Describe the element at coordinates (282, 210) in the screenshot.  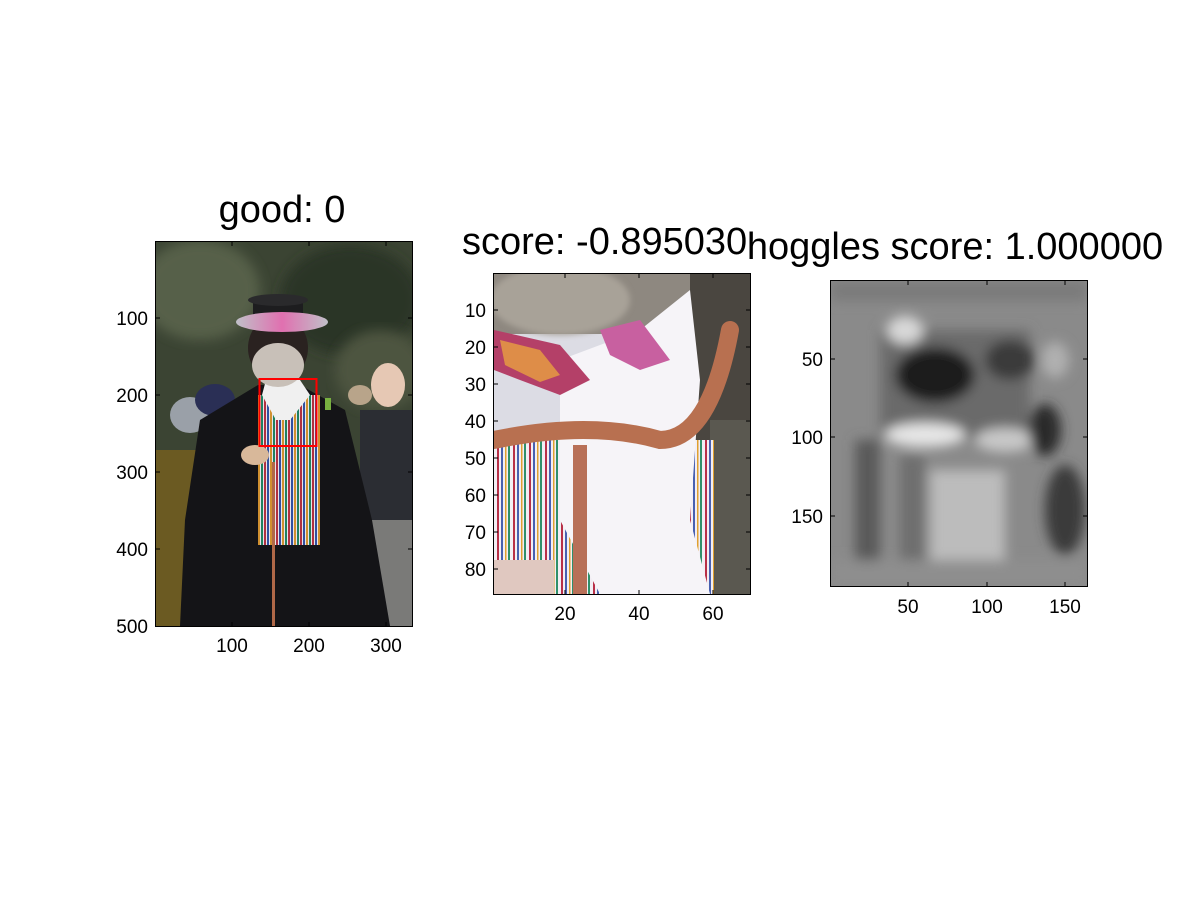
I see `panel1-title: good: 0` at that location.